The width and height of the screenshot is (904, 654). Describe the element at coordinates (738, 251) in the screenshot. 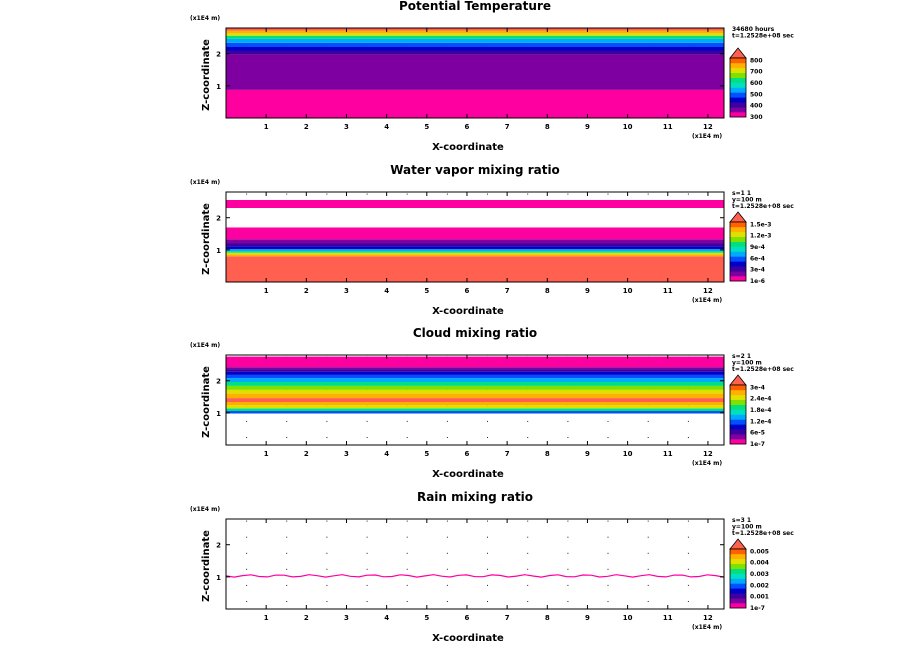

I see `colorbar-frame` at that location.